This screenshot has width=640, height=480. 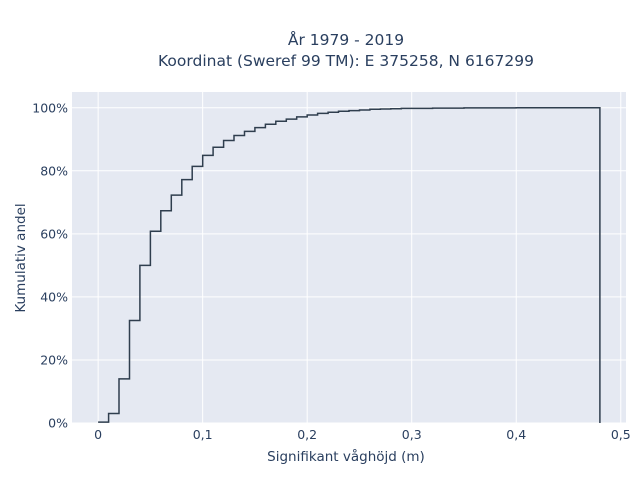 What do you see at coordinates (621, 434) in the screenshot?
I see `x-tick-label: 0,5` at bounding box center [621, 434].